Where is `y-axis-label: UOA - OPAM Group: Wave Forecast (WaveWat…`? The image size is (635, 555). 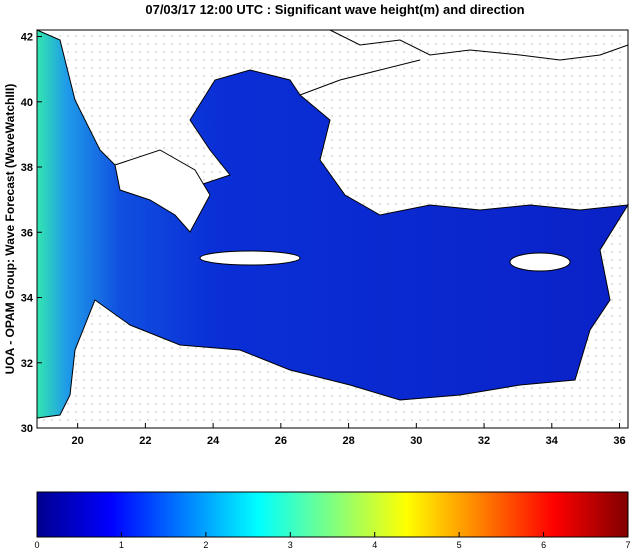
y-axis-label: UOA - OPAM Group: Wave Forecast (WaveWat… is located at coordinates (10, 229).